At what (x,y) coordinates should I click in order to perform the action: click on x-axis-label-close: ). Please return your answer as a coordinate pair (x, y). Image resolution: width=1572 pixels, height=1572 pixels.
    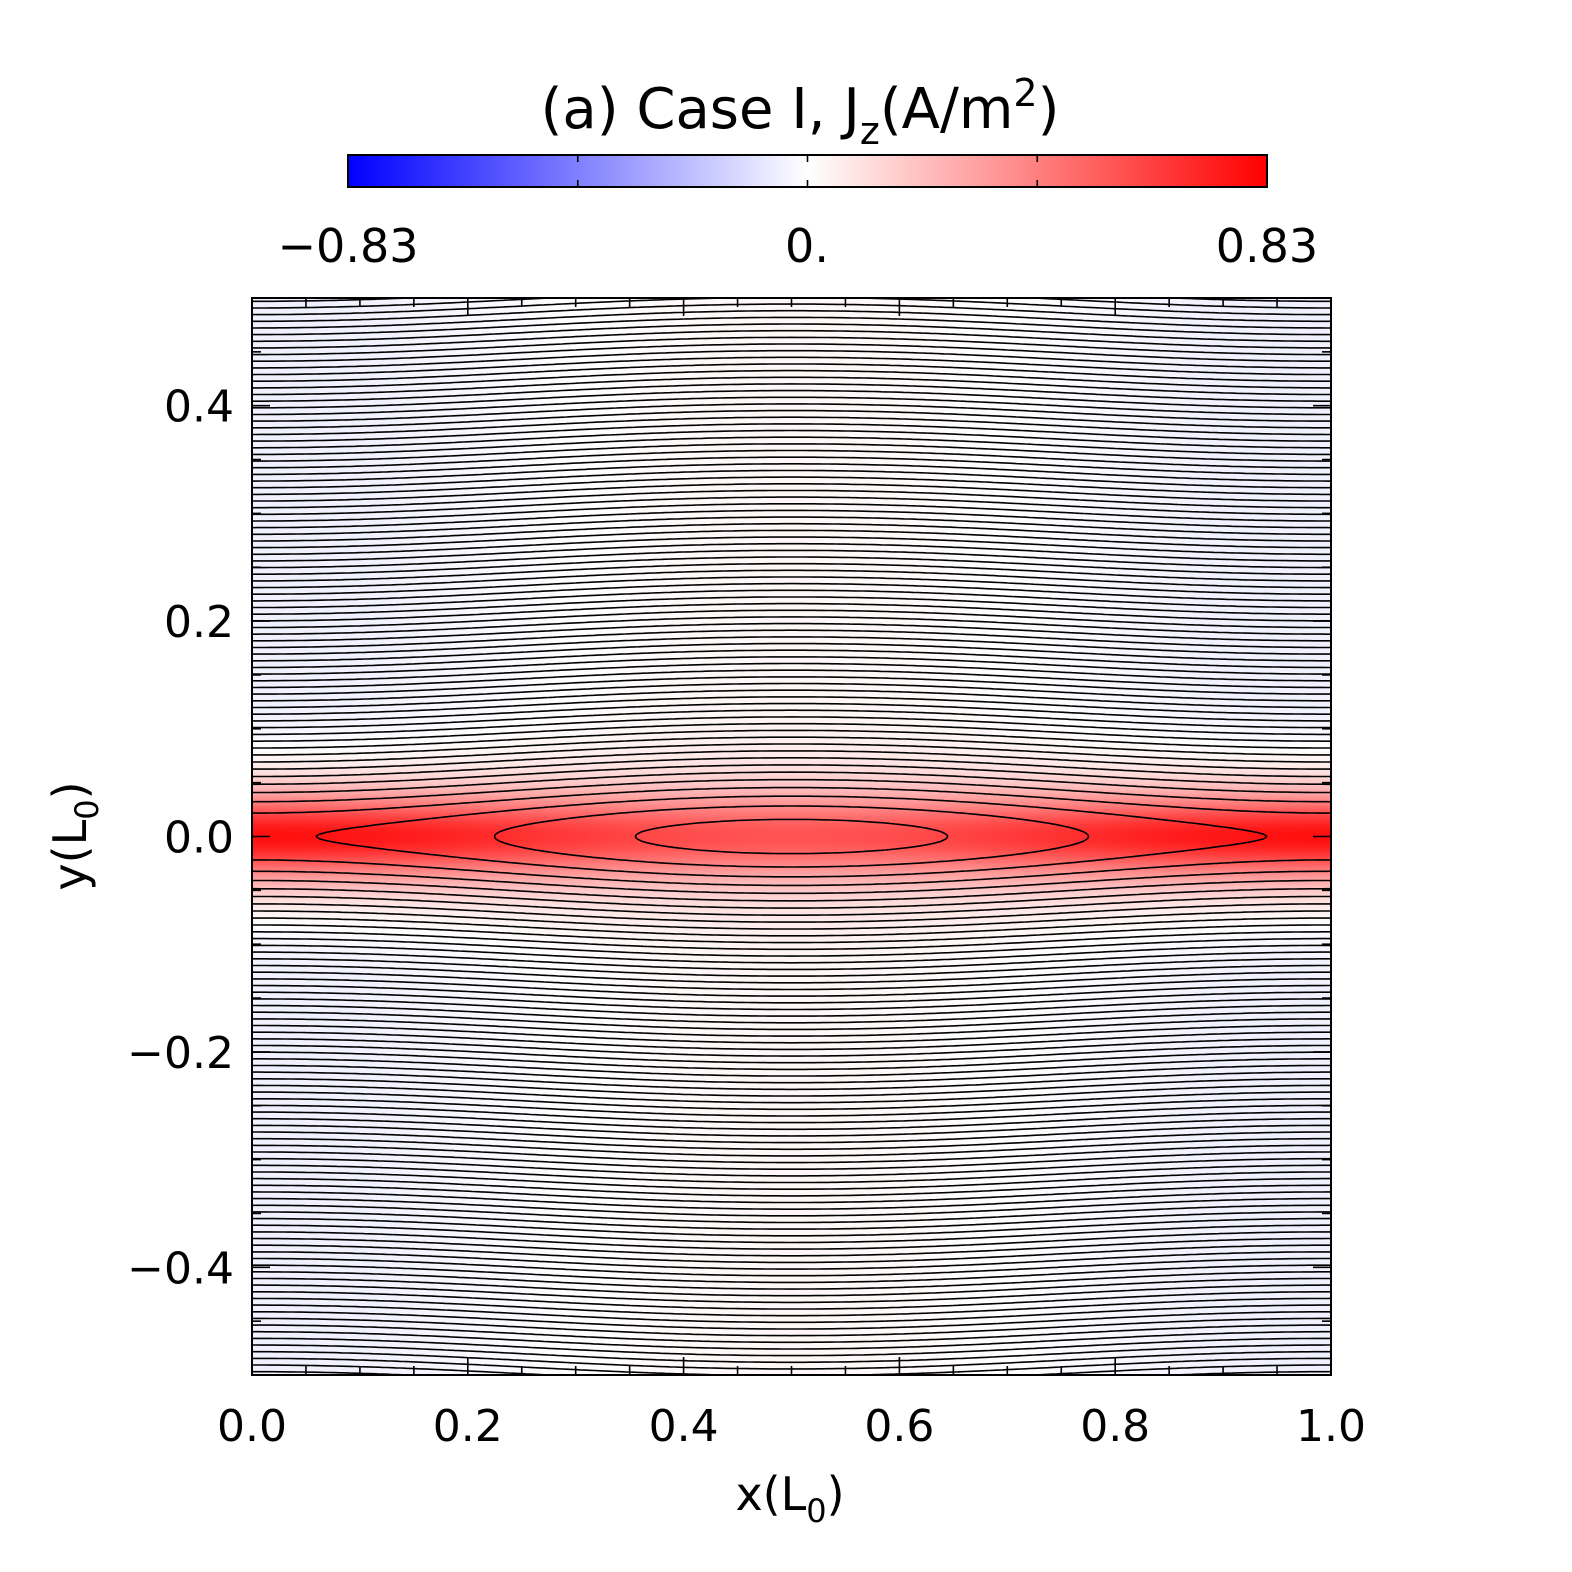
    Looking at the image, I should click on (836, 1494).